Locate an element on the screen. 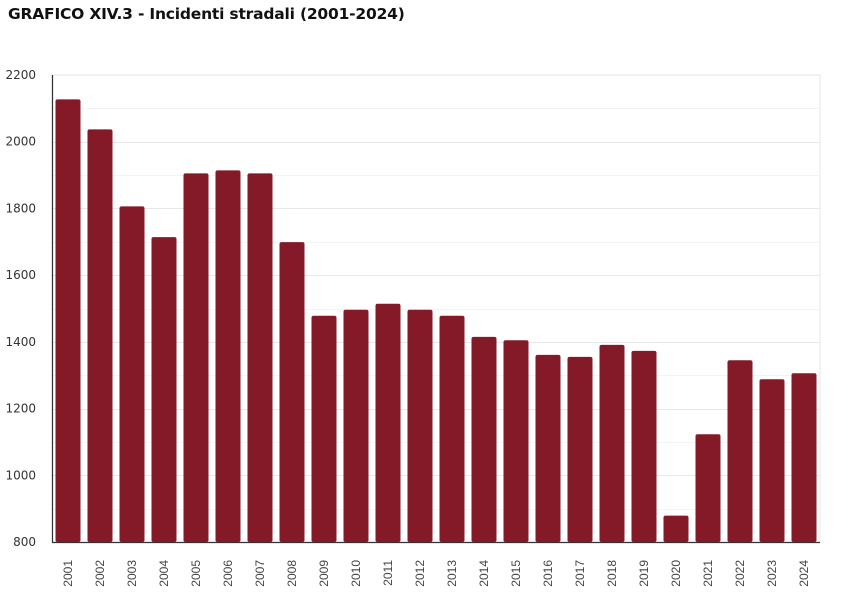 Image resolution: width=850 pixels, height=600 pixels. x-tick-label: 2001 is located at coordinates (68, 573).